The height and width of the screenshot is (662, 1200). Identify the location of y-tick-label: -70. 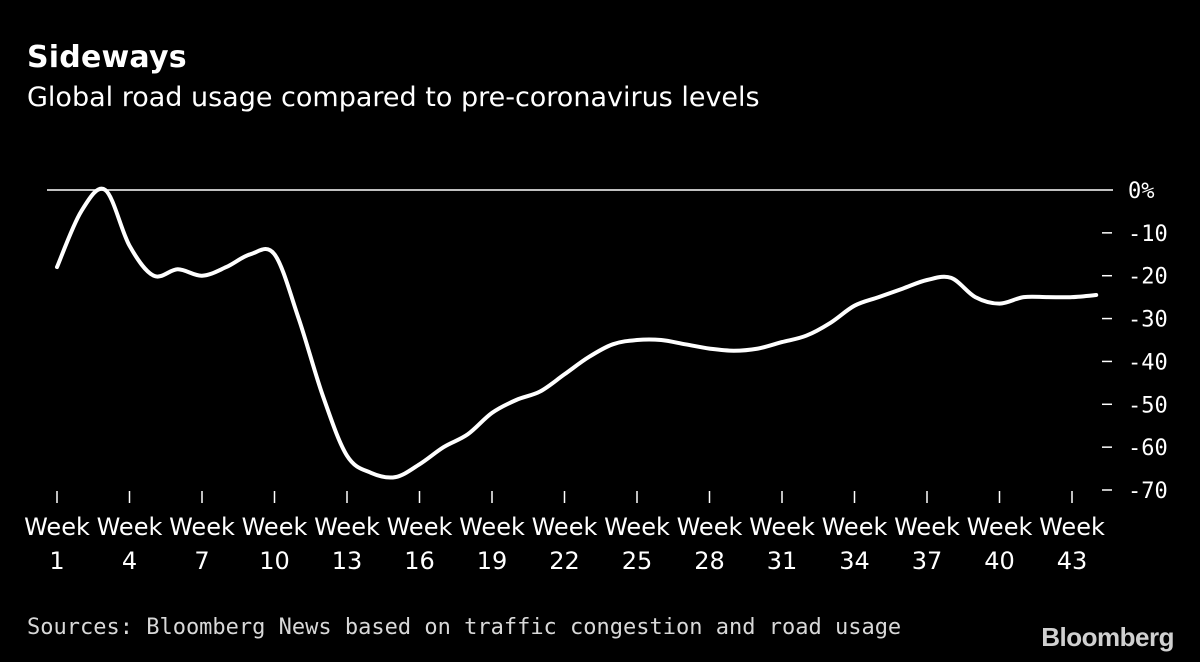
(1148, 491).